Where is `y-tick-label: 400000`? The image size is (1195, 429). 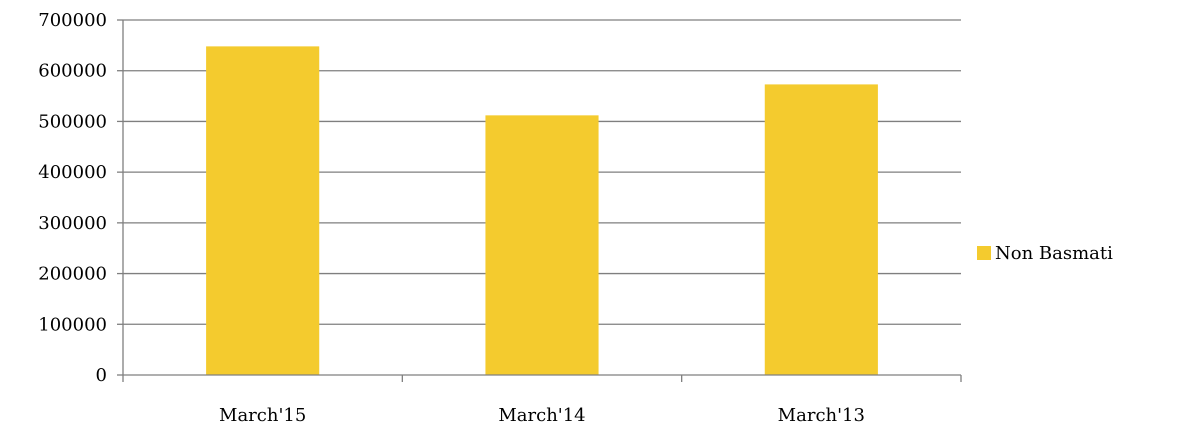 y-tick-label: 400000 is located at coordinates (72, 172).